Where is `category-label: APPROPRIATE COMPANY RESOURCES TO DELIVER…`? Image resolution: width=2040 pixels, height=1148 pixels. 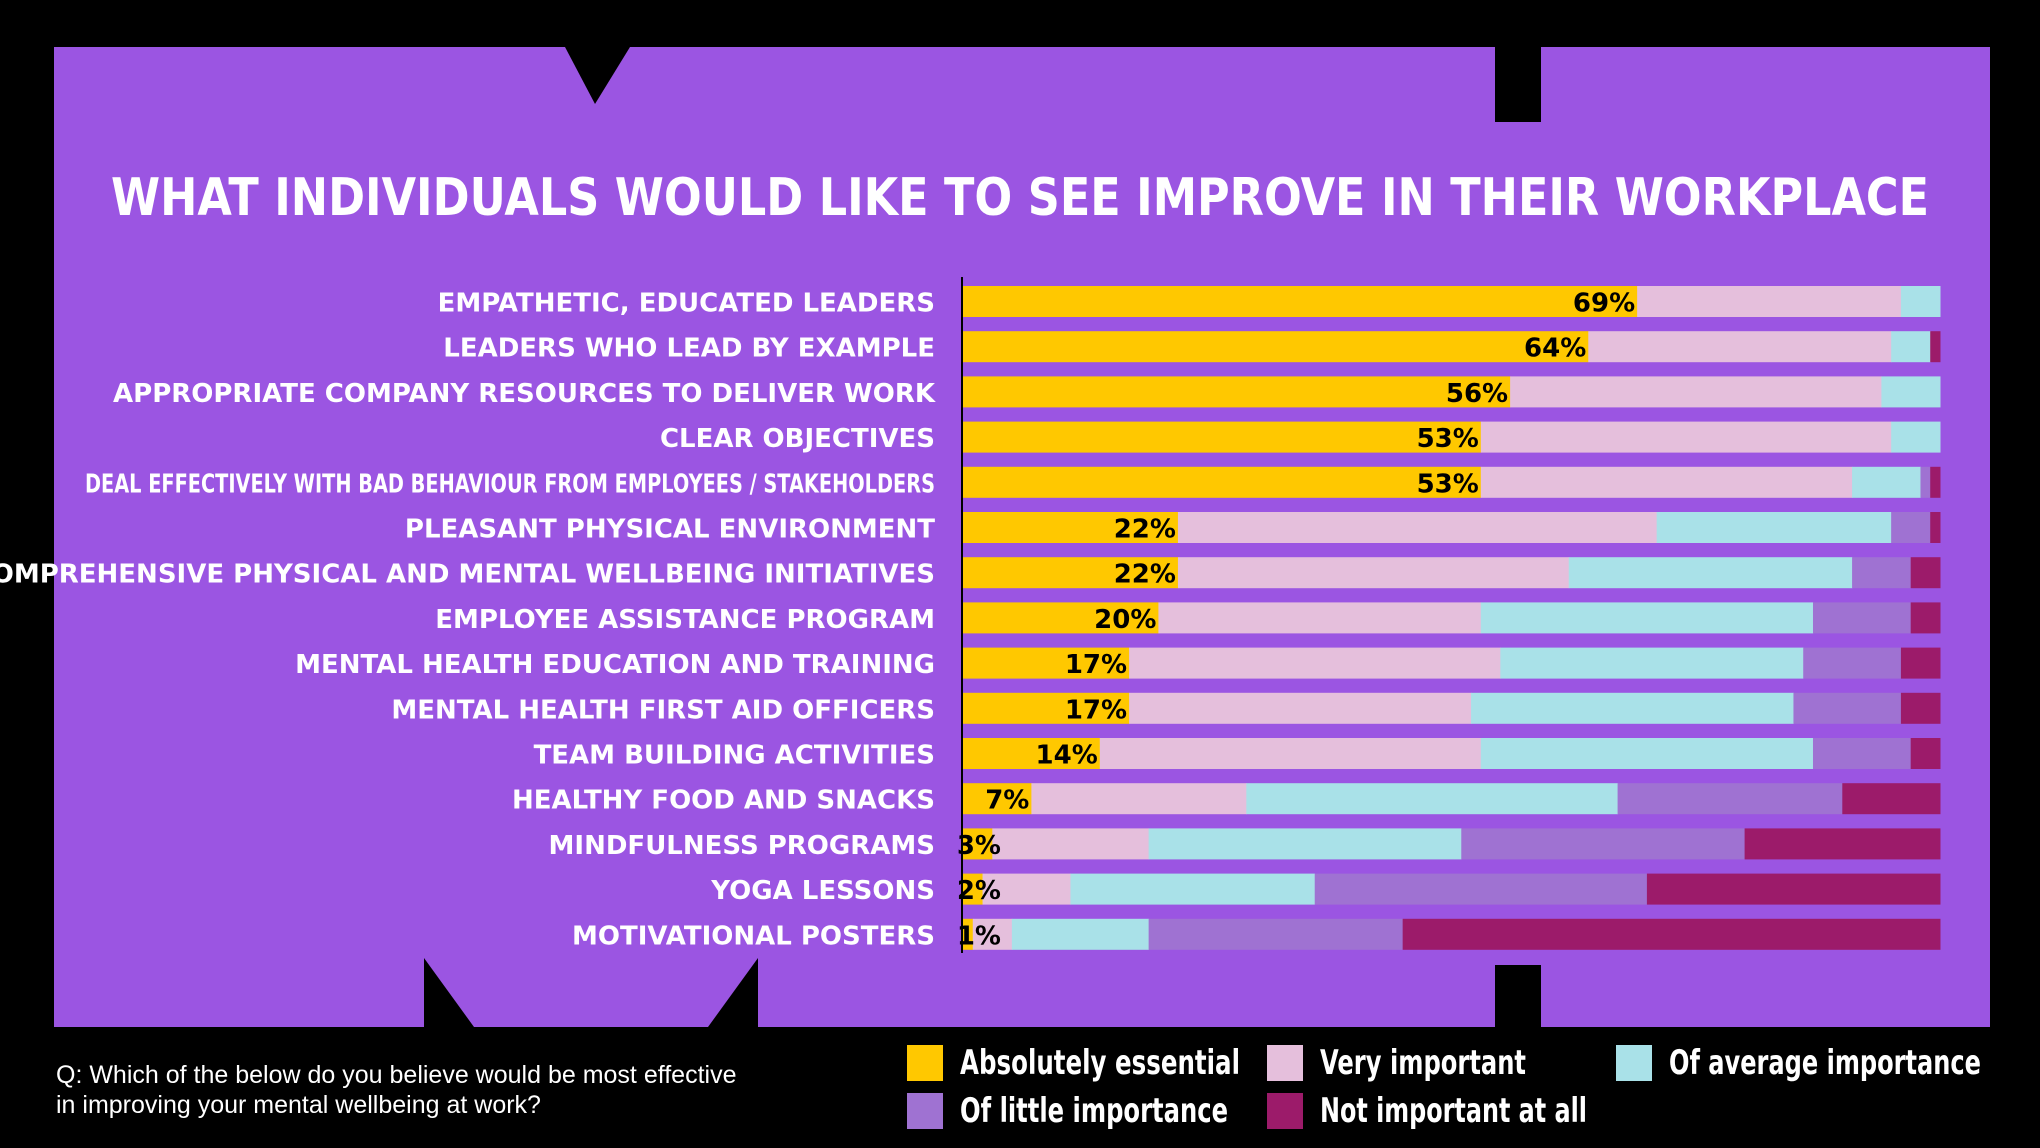
category-label: APPROPRIATE COMPANY RESOURCES TO DELIVER… is located at coordinates (524, 394).